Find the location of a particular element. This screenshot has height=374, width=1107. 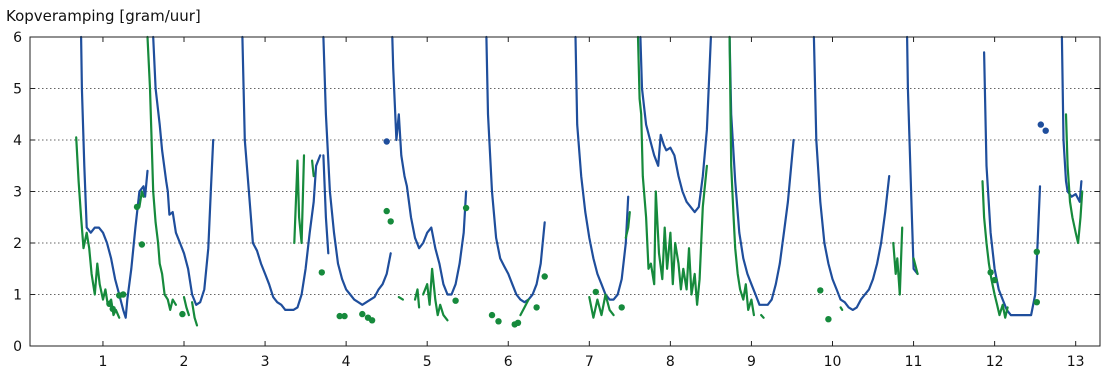

x-tick-label: 3 is located at coordinates (265, 362).